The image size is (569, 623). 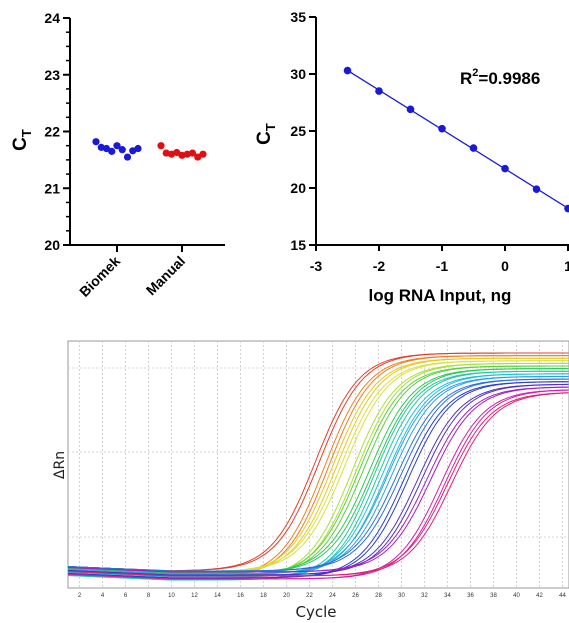 I want to click on r-squared-annotation: R2=0.9986, so click(x=500, y=77).